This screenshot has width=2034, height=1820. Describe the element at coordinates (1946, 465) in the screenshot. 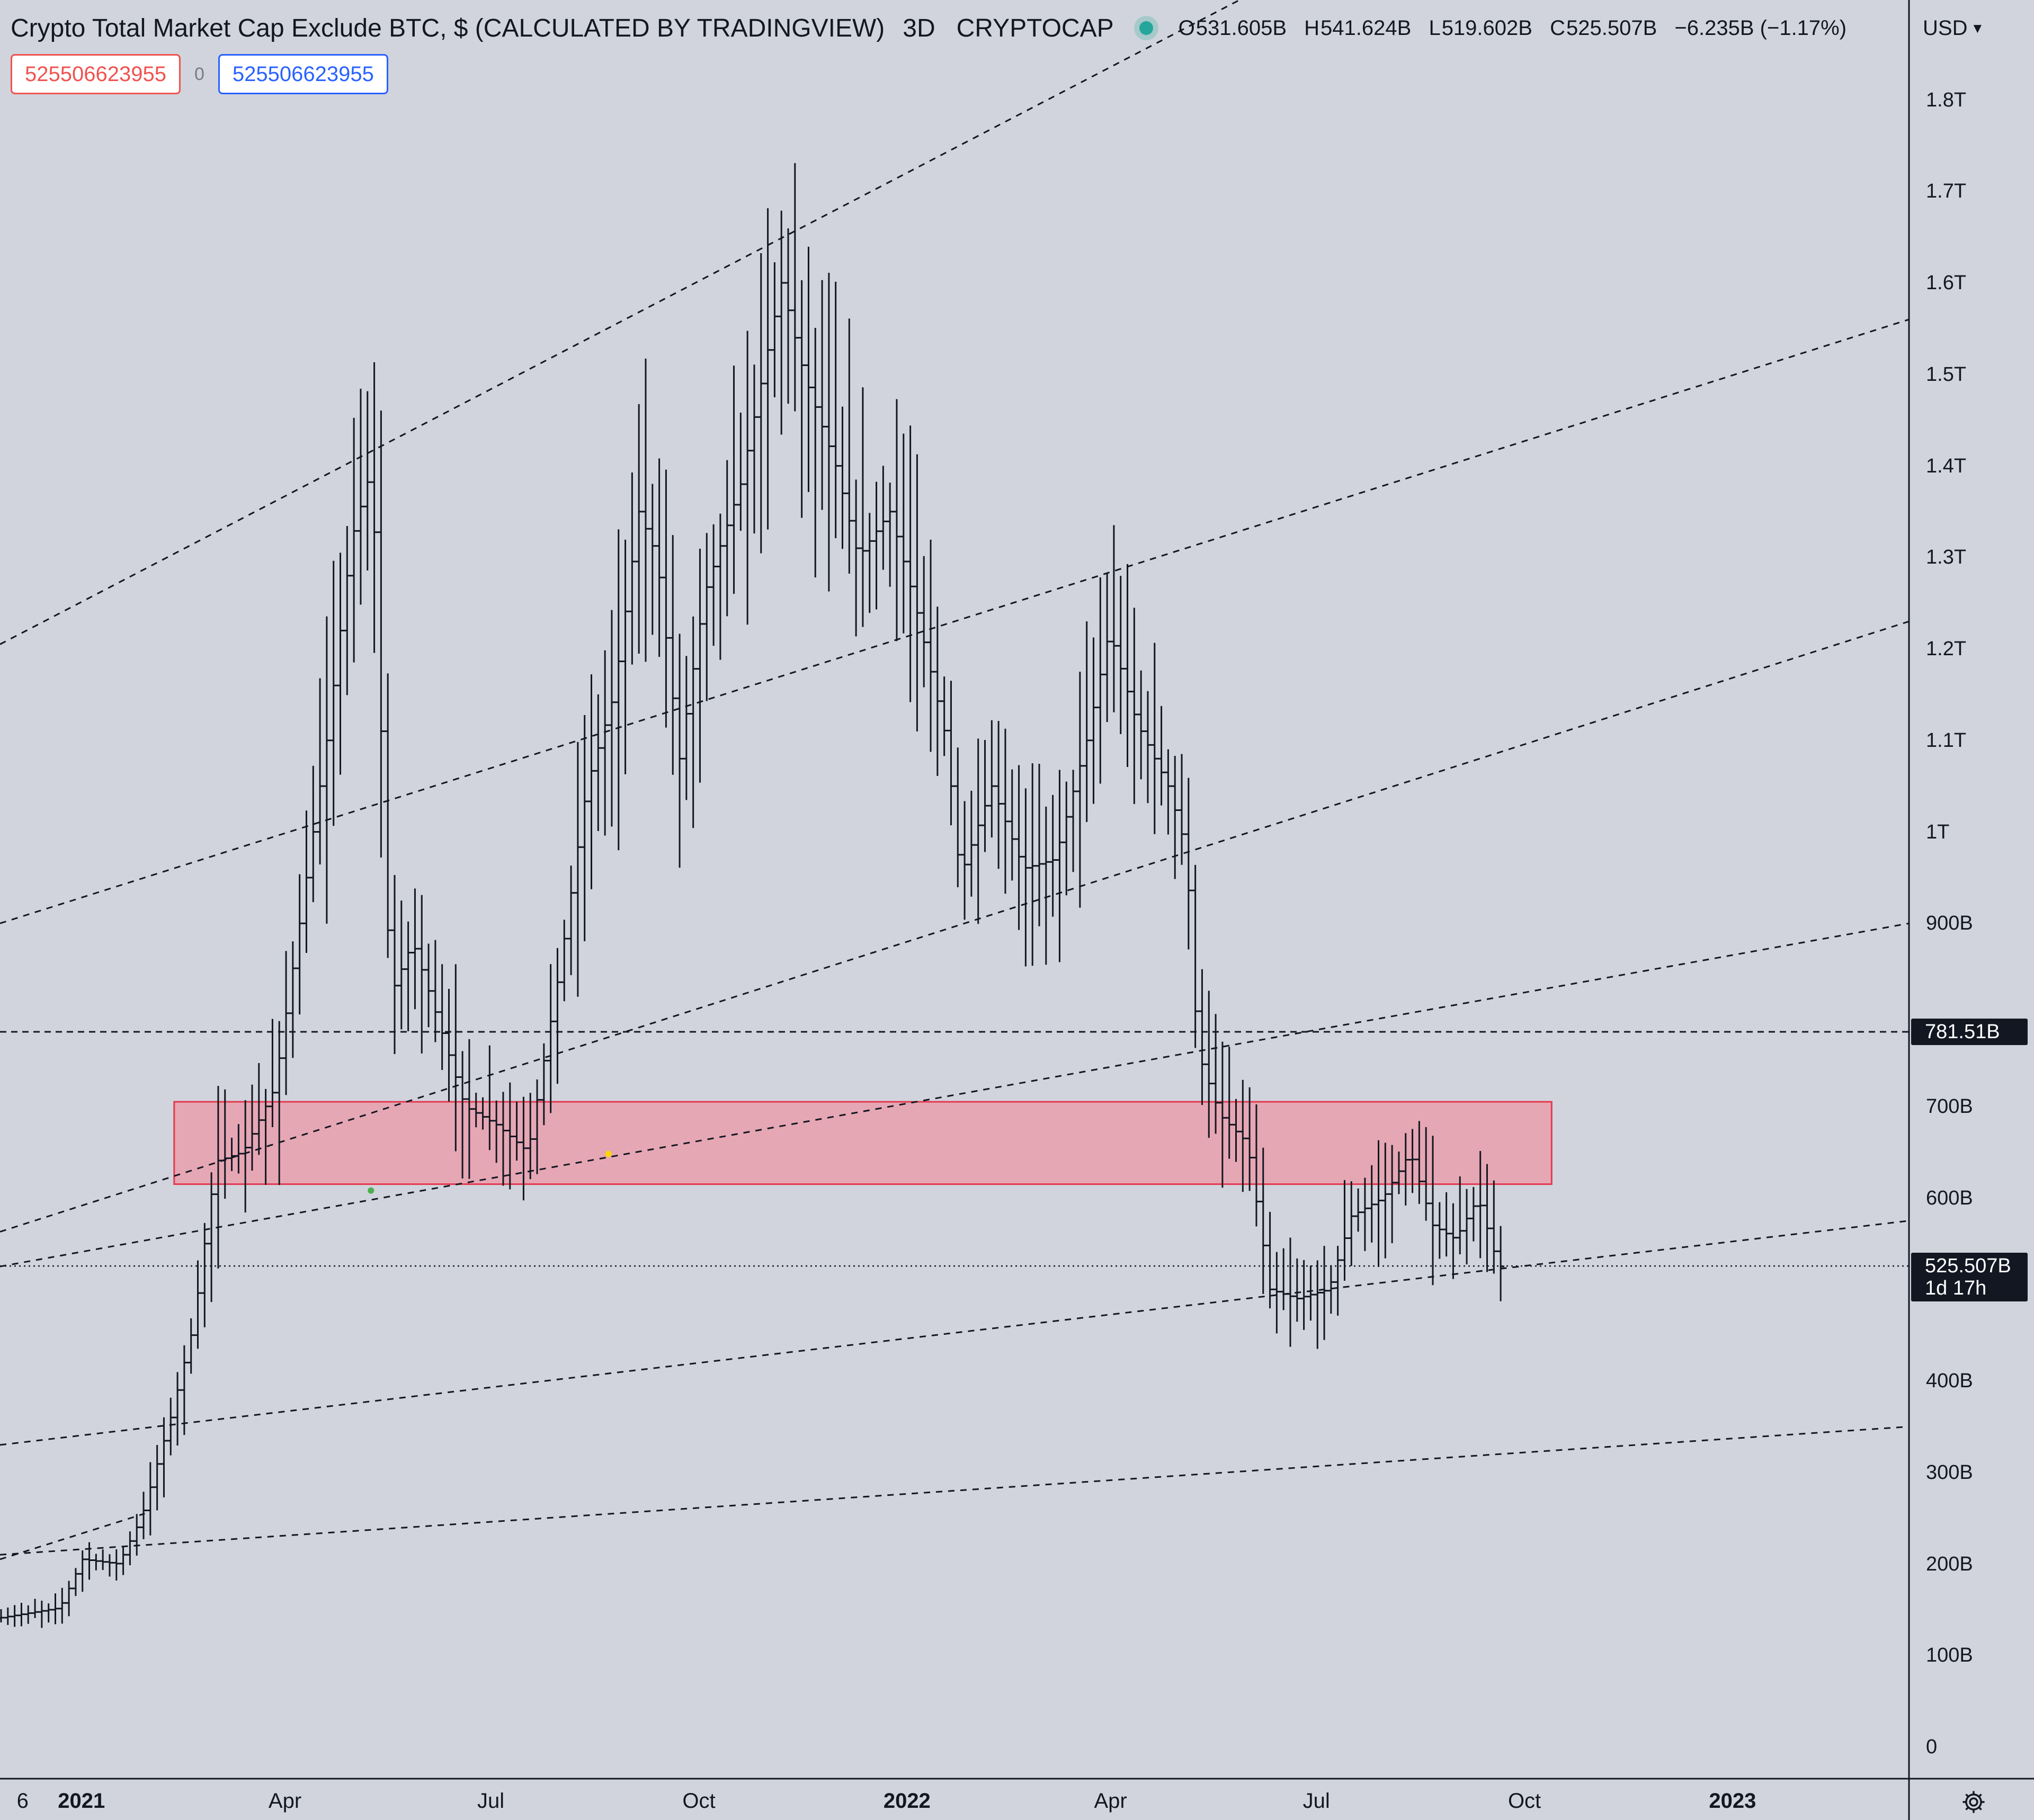

I see `price-tick-label: 1.4T` at that location.